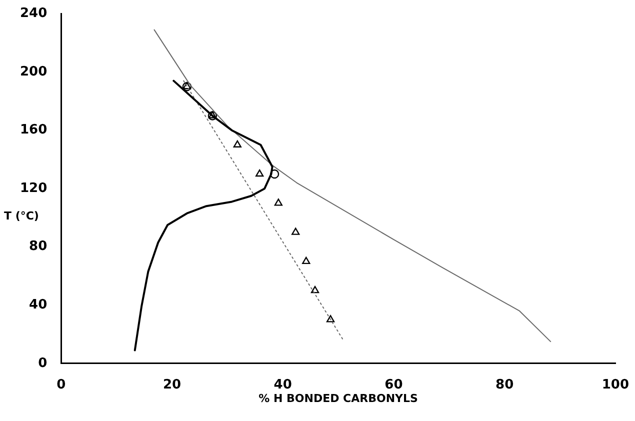 This screenshot has width=635, height=421. I want to click on y-tick-label: 0, so click(43, 363).